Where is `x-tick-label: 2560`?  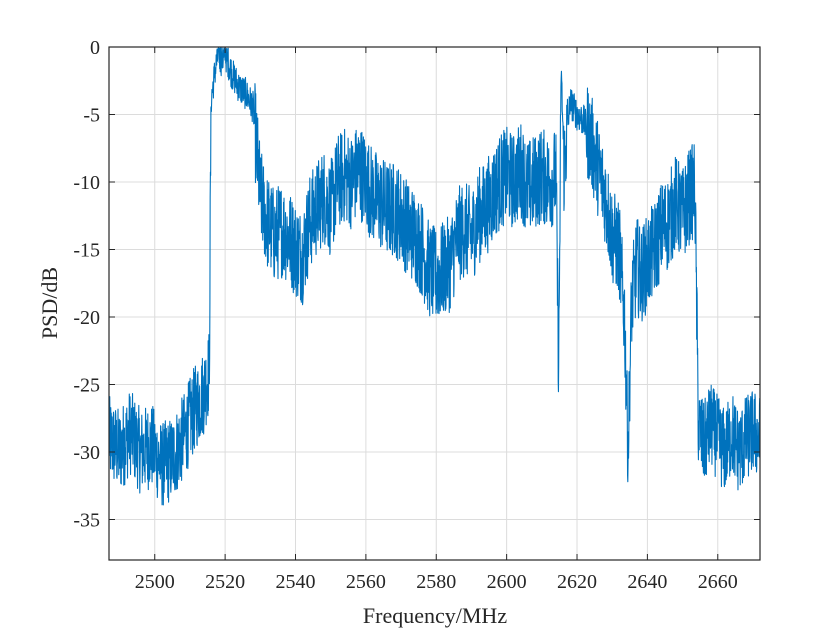
x-tick-label: 2560 is located at coordinates (366, 582).